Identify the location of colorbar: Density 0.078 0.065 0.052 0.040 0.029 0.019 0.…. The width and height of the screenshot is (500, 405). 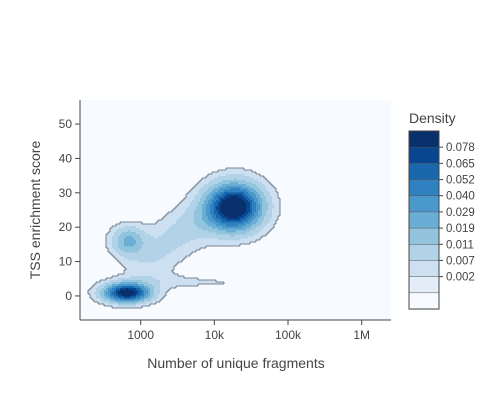
(441, 210).